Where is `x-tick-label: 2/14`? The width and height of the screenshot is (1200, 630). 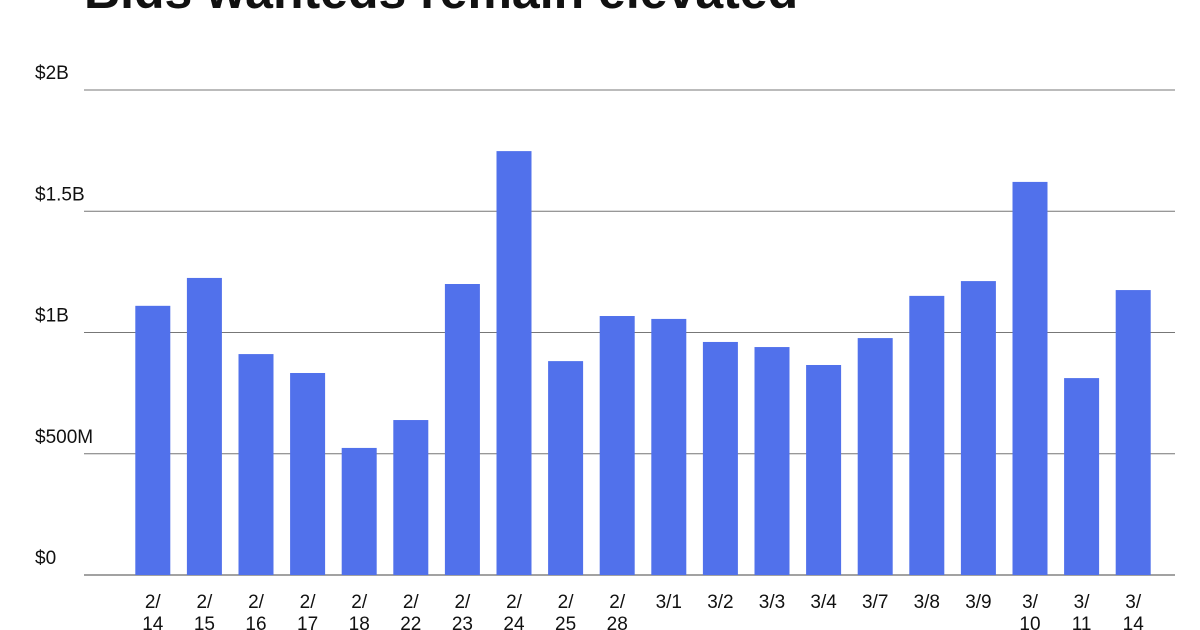 x-tick-label: 2/14 is located at coordinates (153, 611).